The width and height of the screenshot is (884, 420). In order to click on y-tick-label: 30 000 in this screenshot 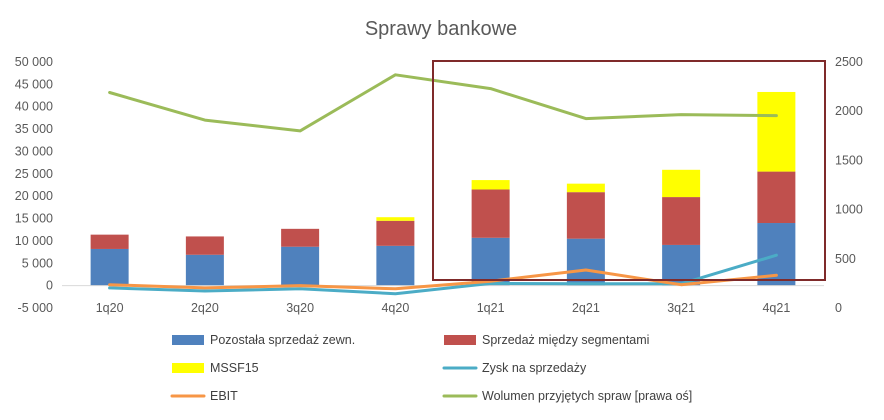, I will do `click(34, 151)`.